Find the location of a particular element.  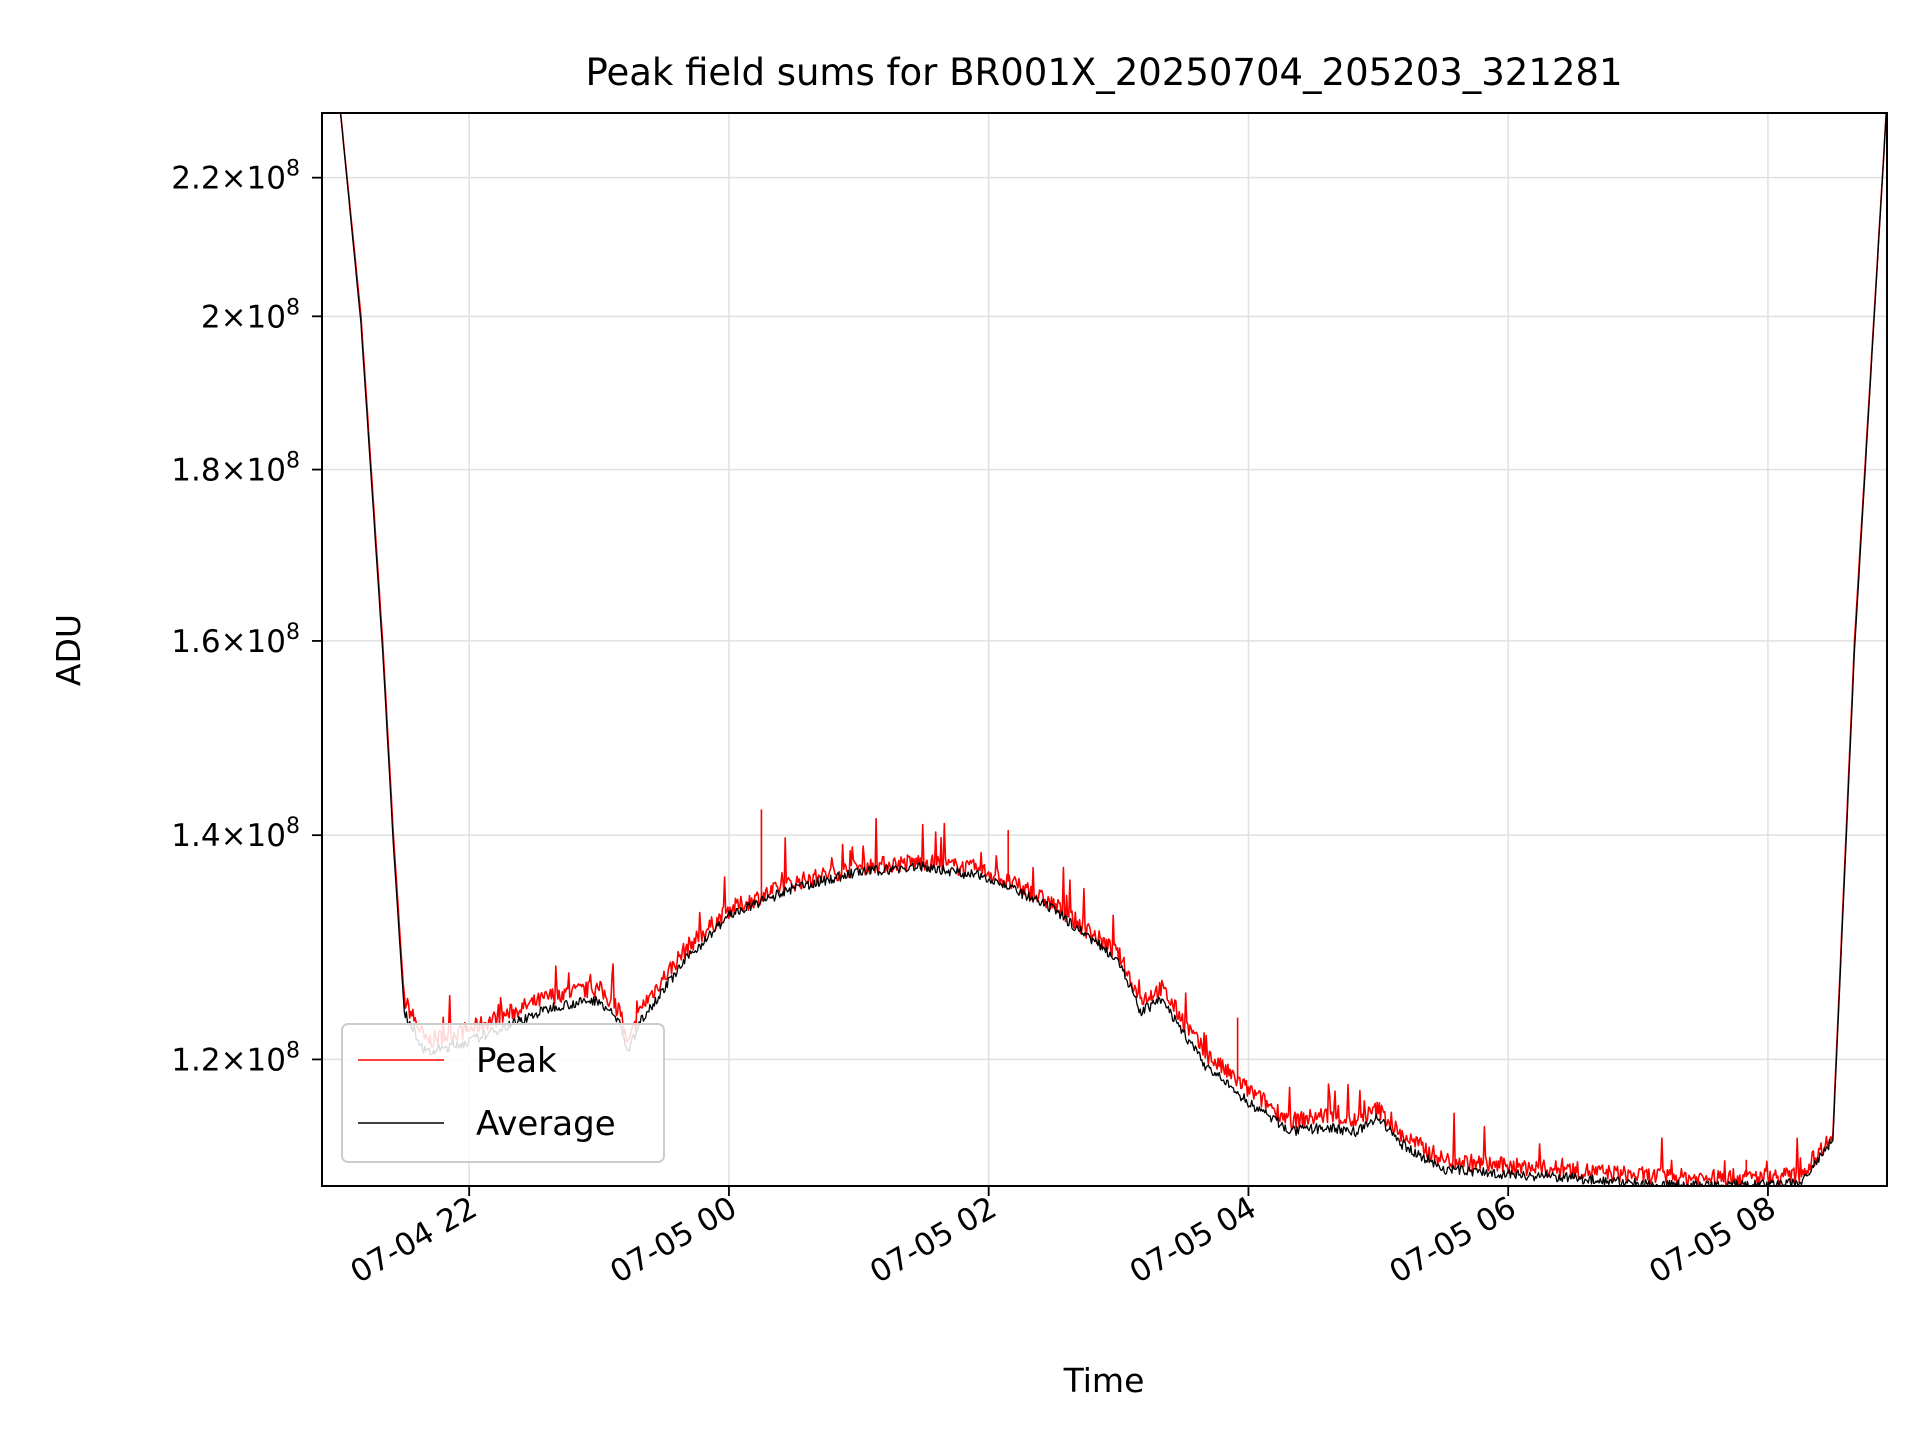

y-axis: 1.2×108 1.4×108 1.6×108 1.8×108 2×108 2.2×108 is located at coordinates (246, 617).